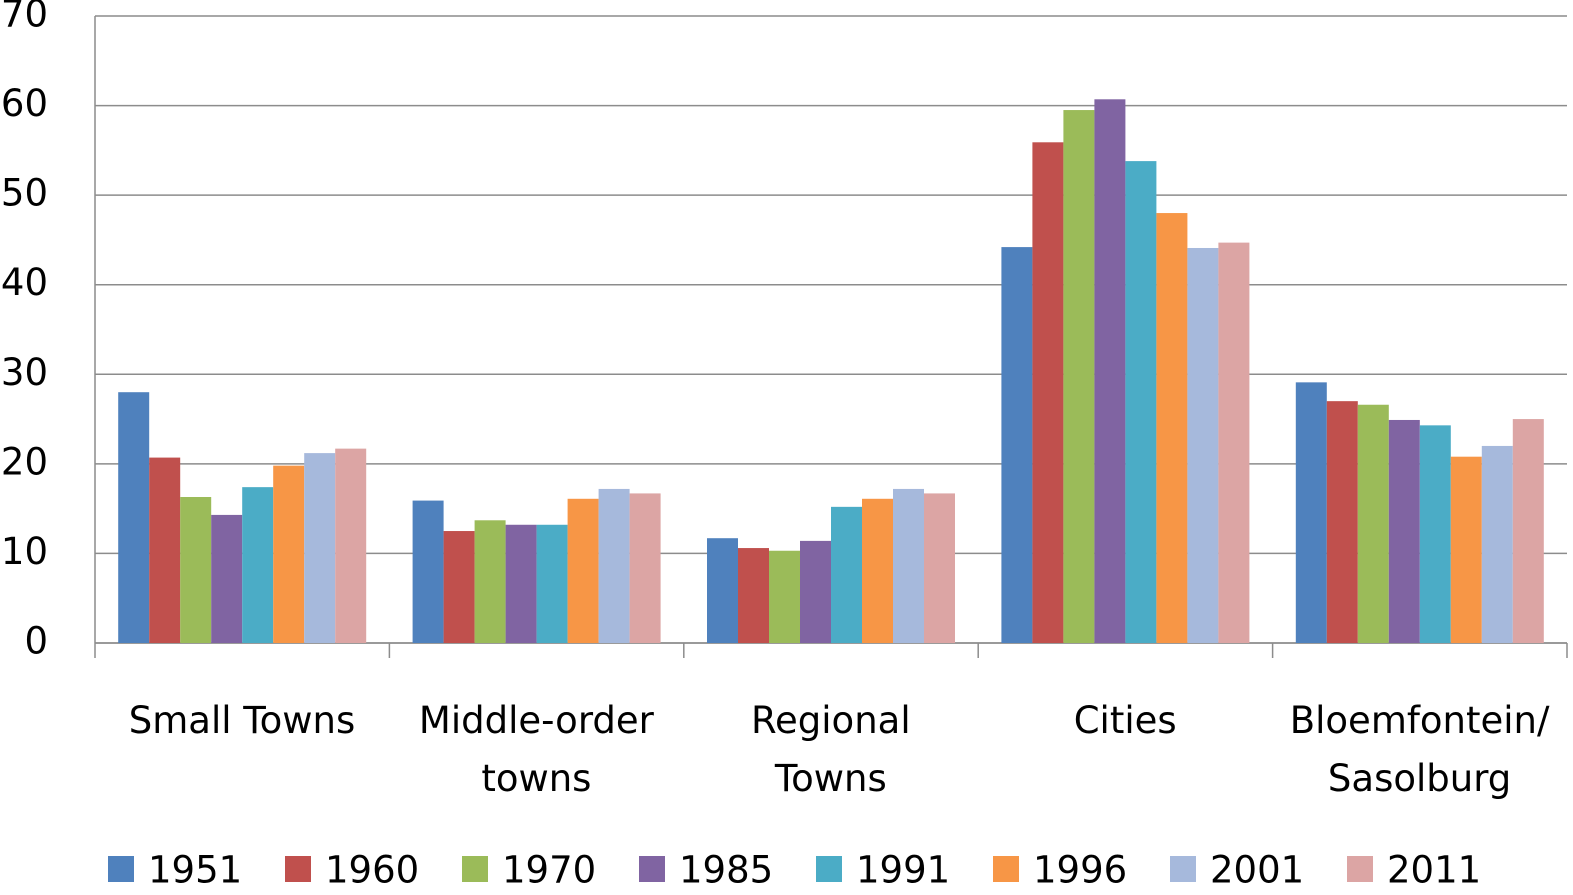  What do you see at coordinates (24, 551) in the screenshot?
I see `y-tick-label: 10` at bounding box center [24, 551].